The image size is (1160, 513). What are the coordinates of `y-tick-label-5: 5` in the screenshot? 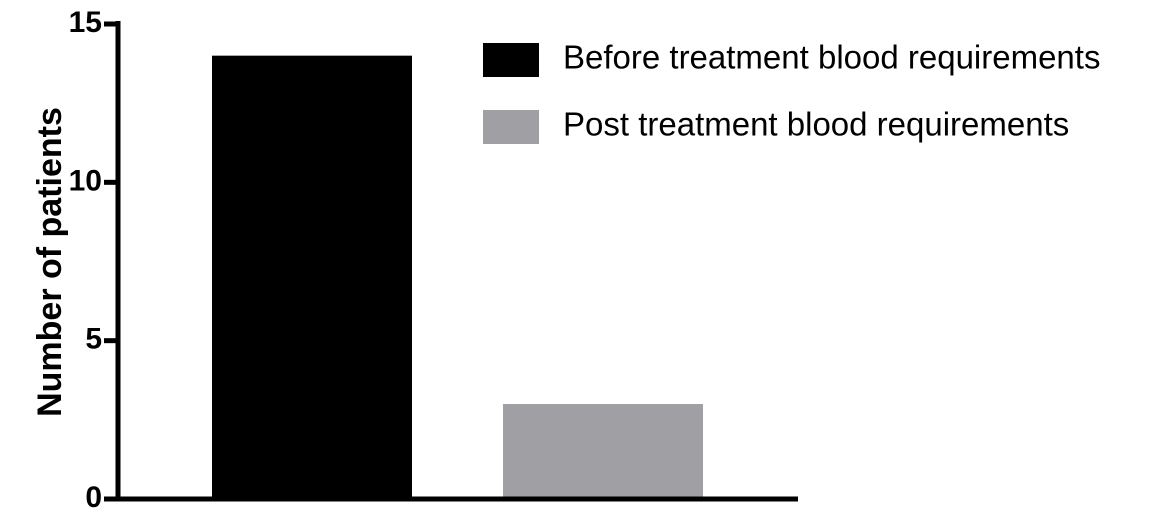 It's located at (93, 339).